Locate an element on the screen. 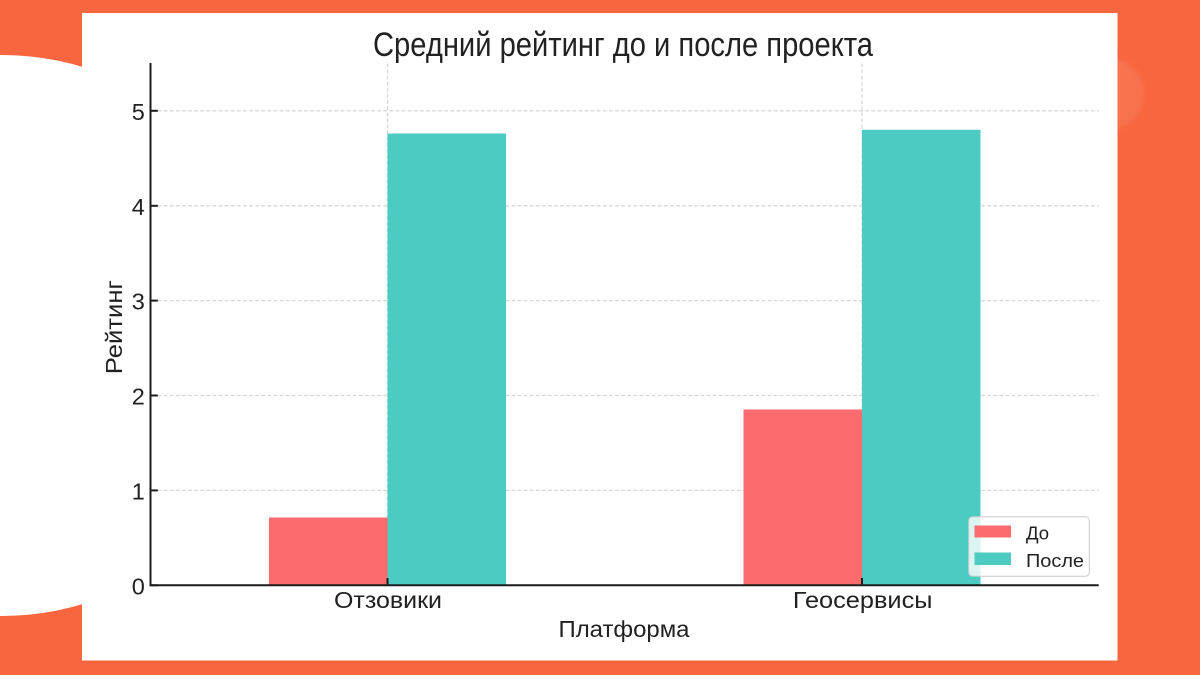 This screenshot has height=680, width=1200. svg-text: 4 is located at coordinates (138, 207).